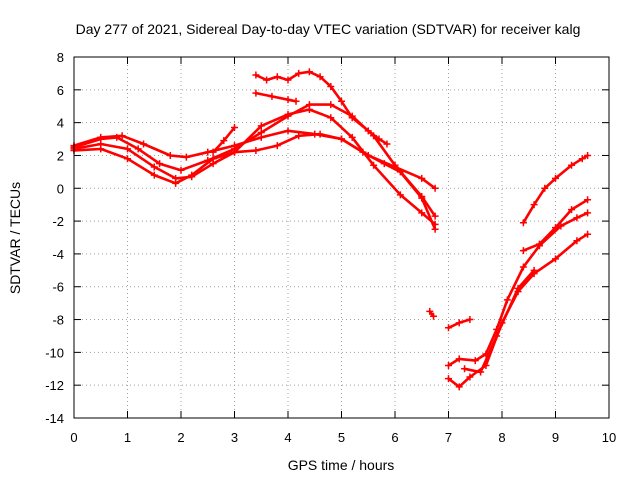 This screenshot has width=640, height=480. What do you see at coordinates (501, 437) in the screenshot?
I see `x-tick-label: 8` at bounding box center [501, 437].